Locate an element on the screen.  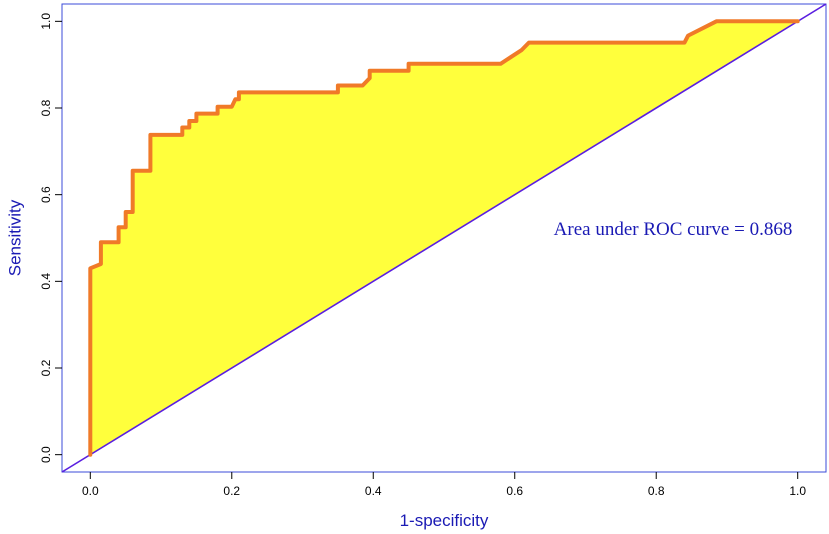
x-axis-title: 1-specificity is located at coordinates (444, 520).